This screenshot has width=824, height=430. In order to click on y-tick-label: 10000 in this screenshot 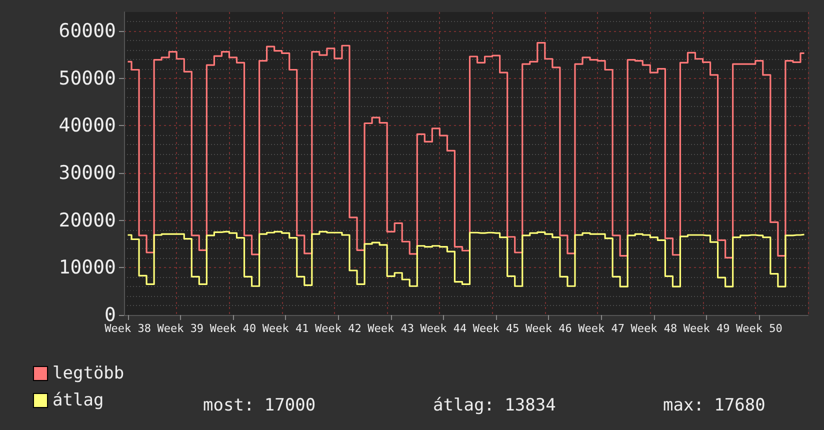, I will do `click(87, 267)`.